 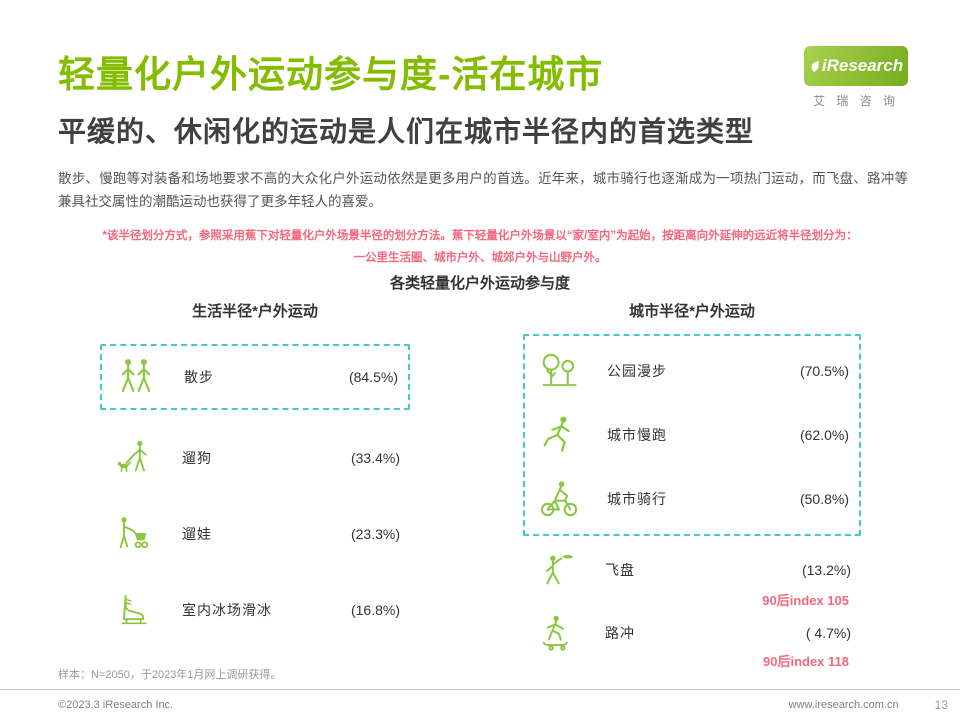 I want to click on list-item: 城市骑行 (50.8%), so click(x=692, y=499).